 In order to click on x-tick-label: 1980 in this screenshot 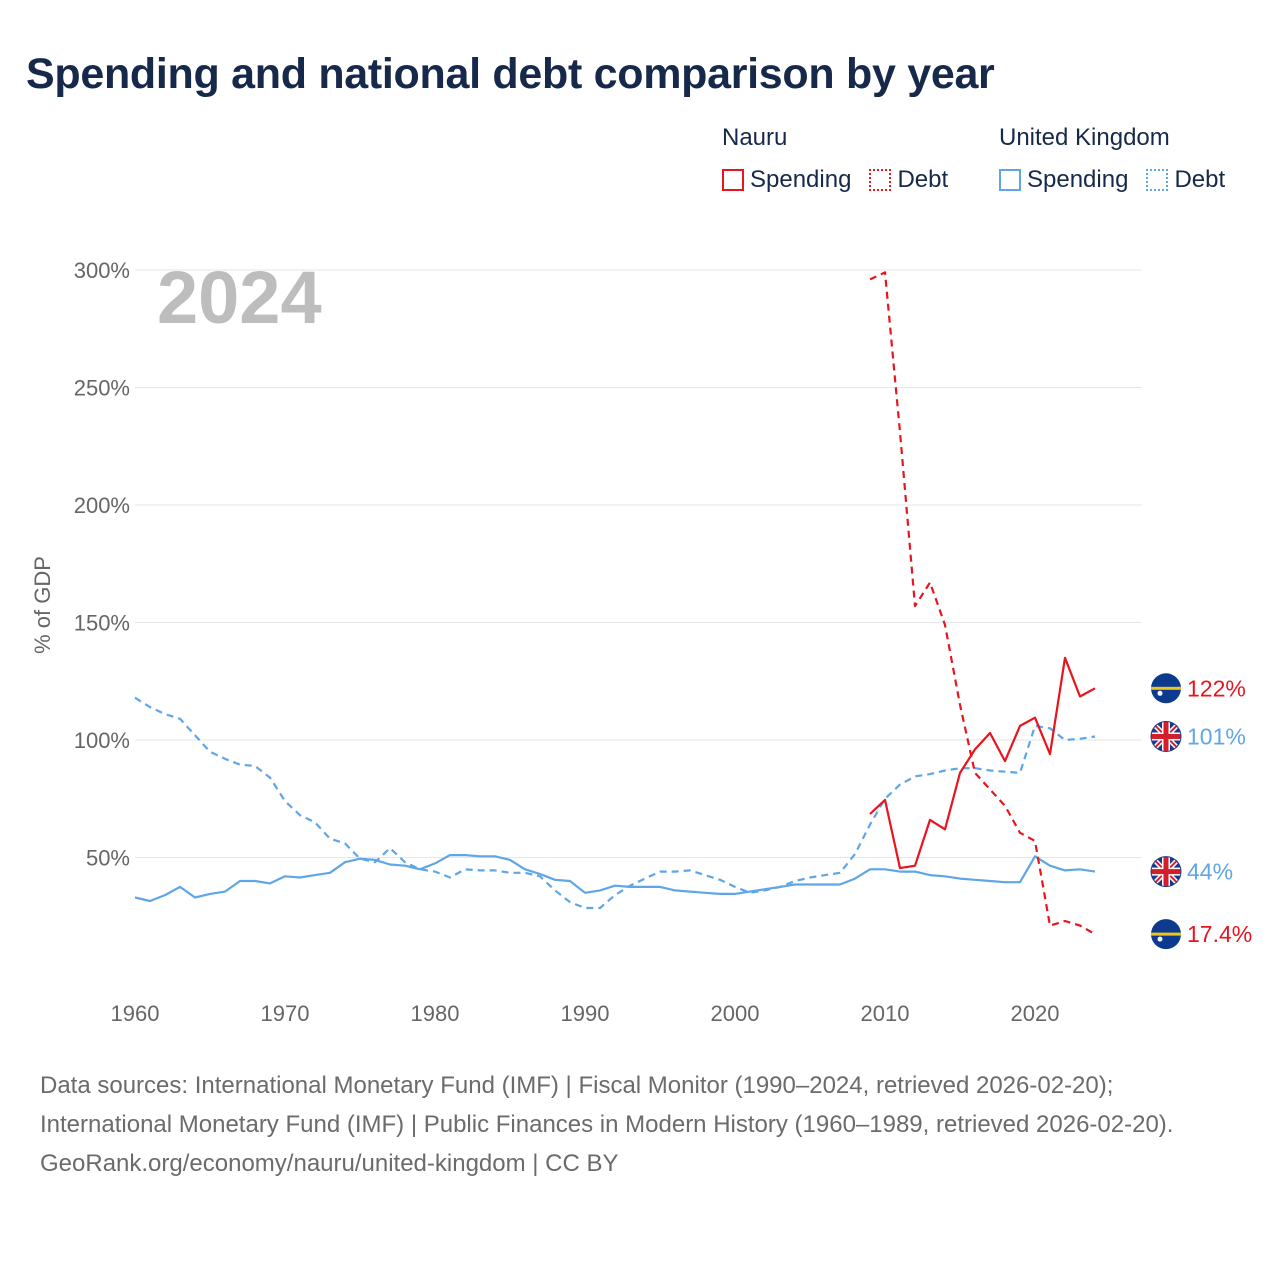, I will do `click(435, 1013)`.